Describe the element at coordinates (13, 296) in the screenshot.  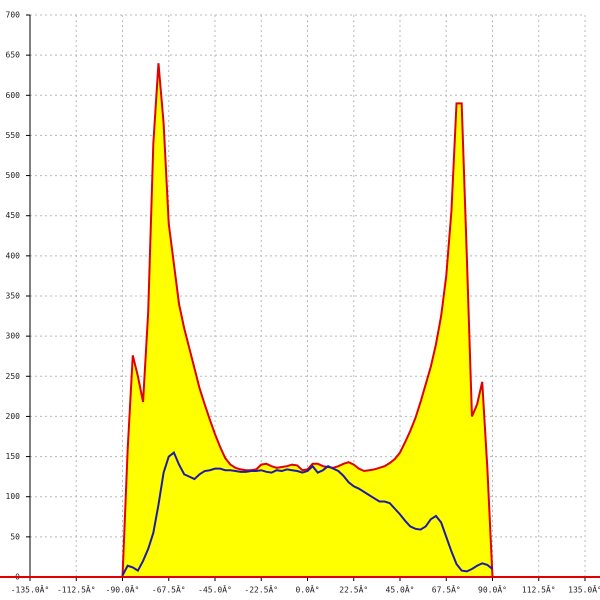
I see `y-tick-label: 350` at that location.